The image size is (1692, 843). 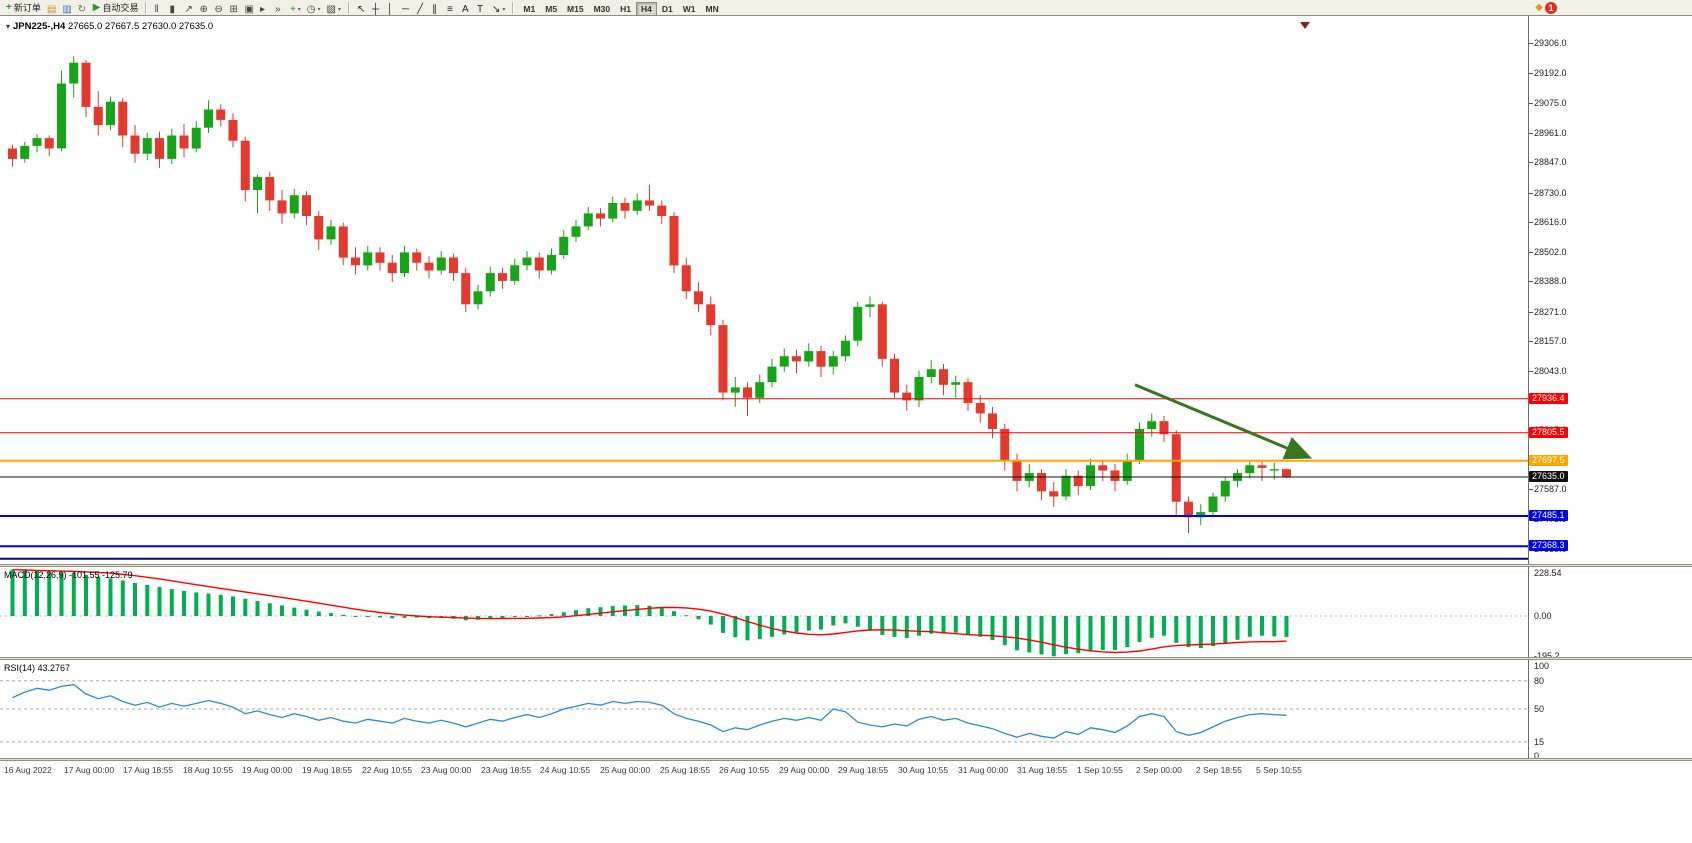 I want to click on scale-tick-label: 29192.0, so click(x=1550, y=72).